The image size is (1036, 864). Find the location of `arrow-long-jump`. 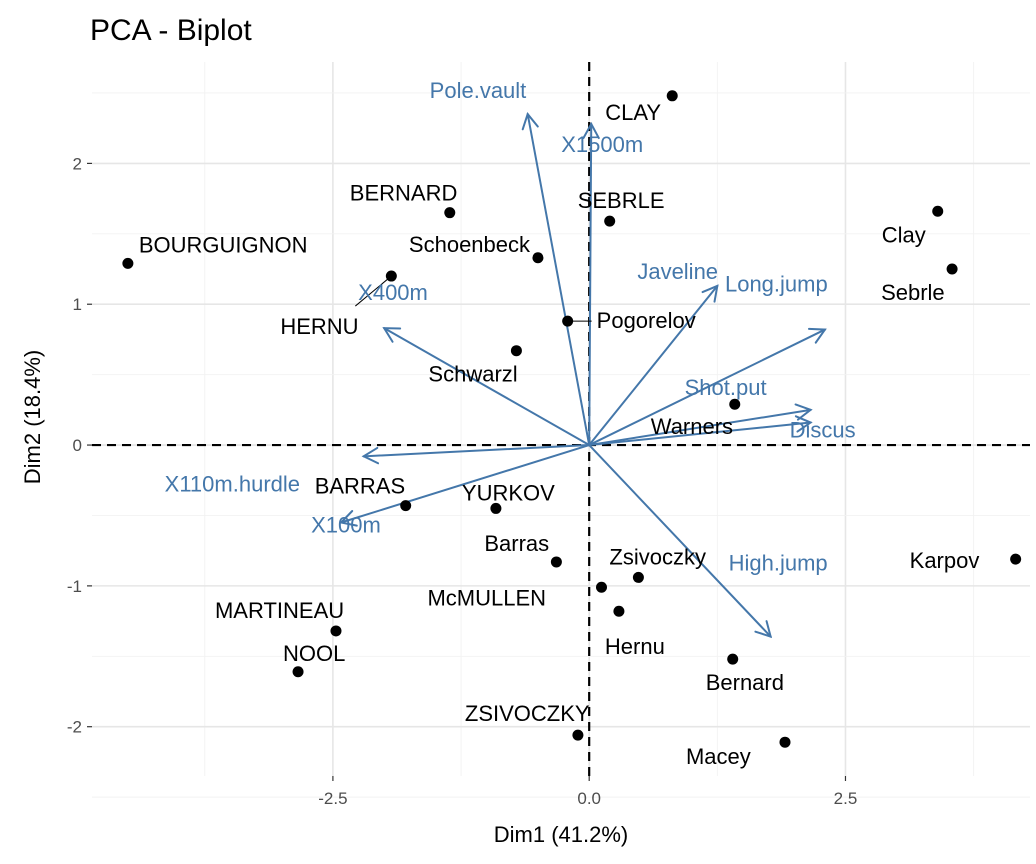

arrow-long-jump is located at coordinates (707, 387).